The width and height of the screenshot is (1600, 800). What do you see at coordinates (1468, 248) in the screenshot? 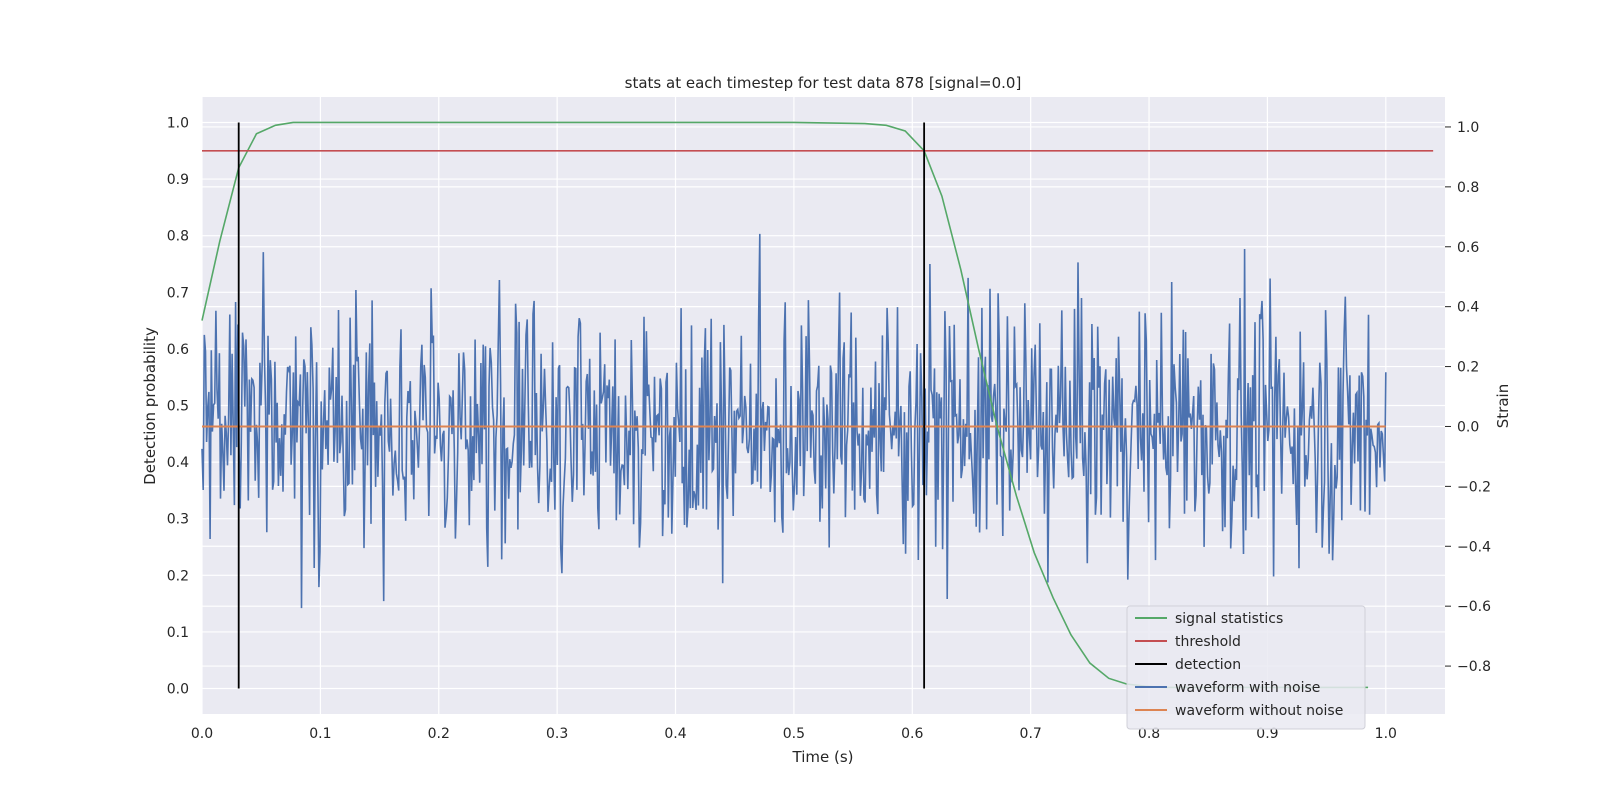
I see `y-right-tick-label: 0.6` at bounding box center [1468, 248].